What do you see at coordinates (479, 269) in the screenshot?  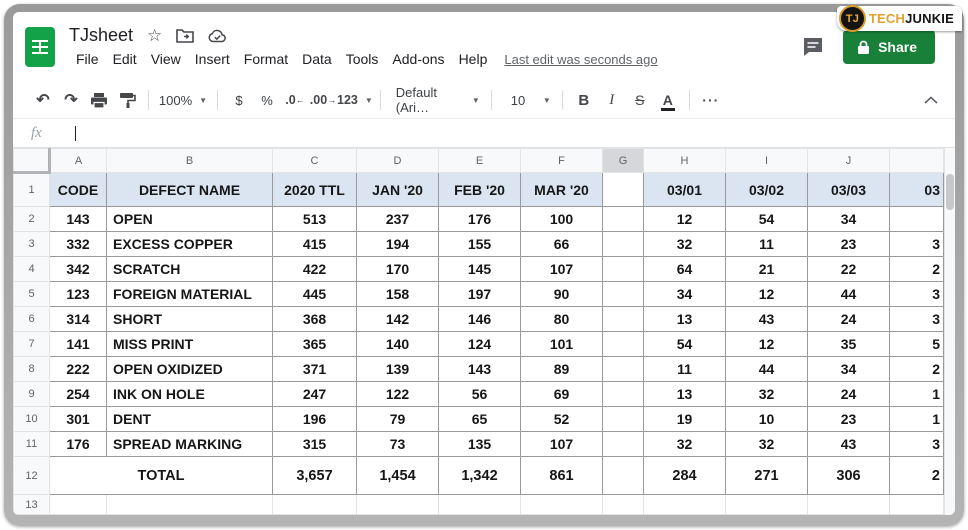 I see `cell: 145` at bounding box center [479, 269].